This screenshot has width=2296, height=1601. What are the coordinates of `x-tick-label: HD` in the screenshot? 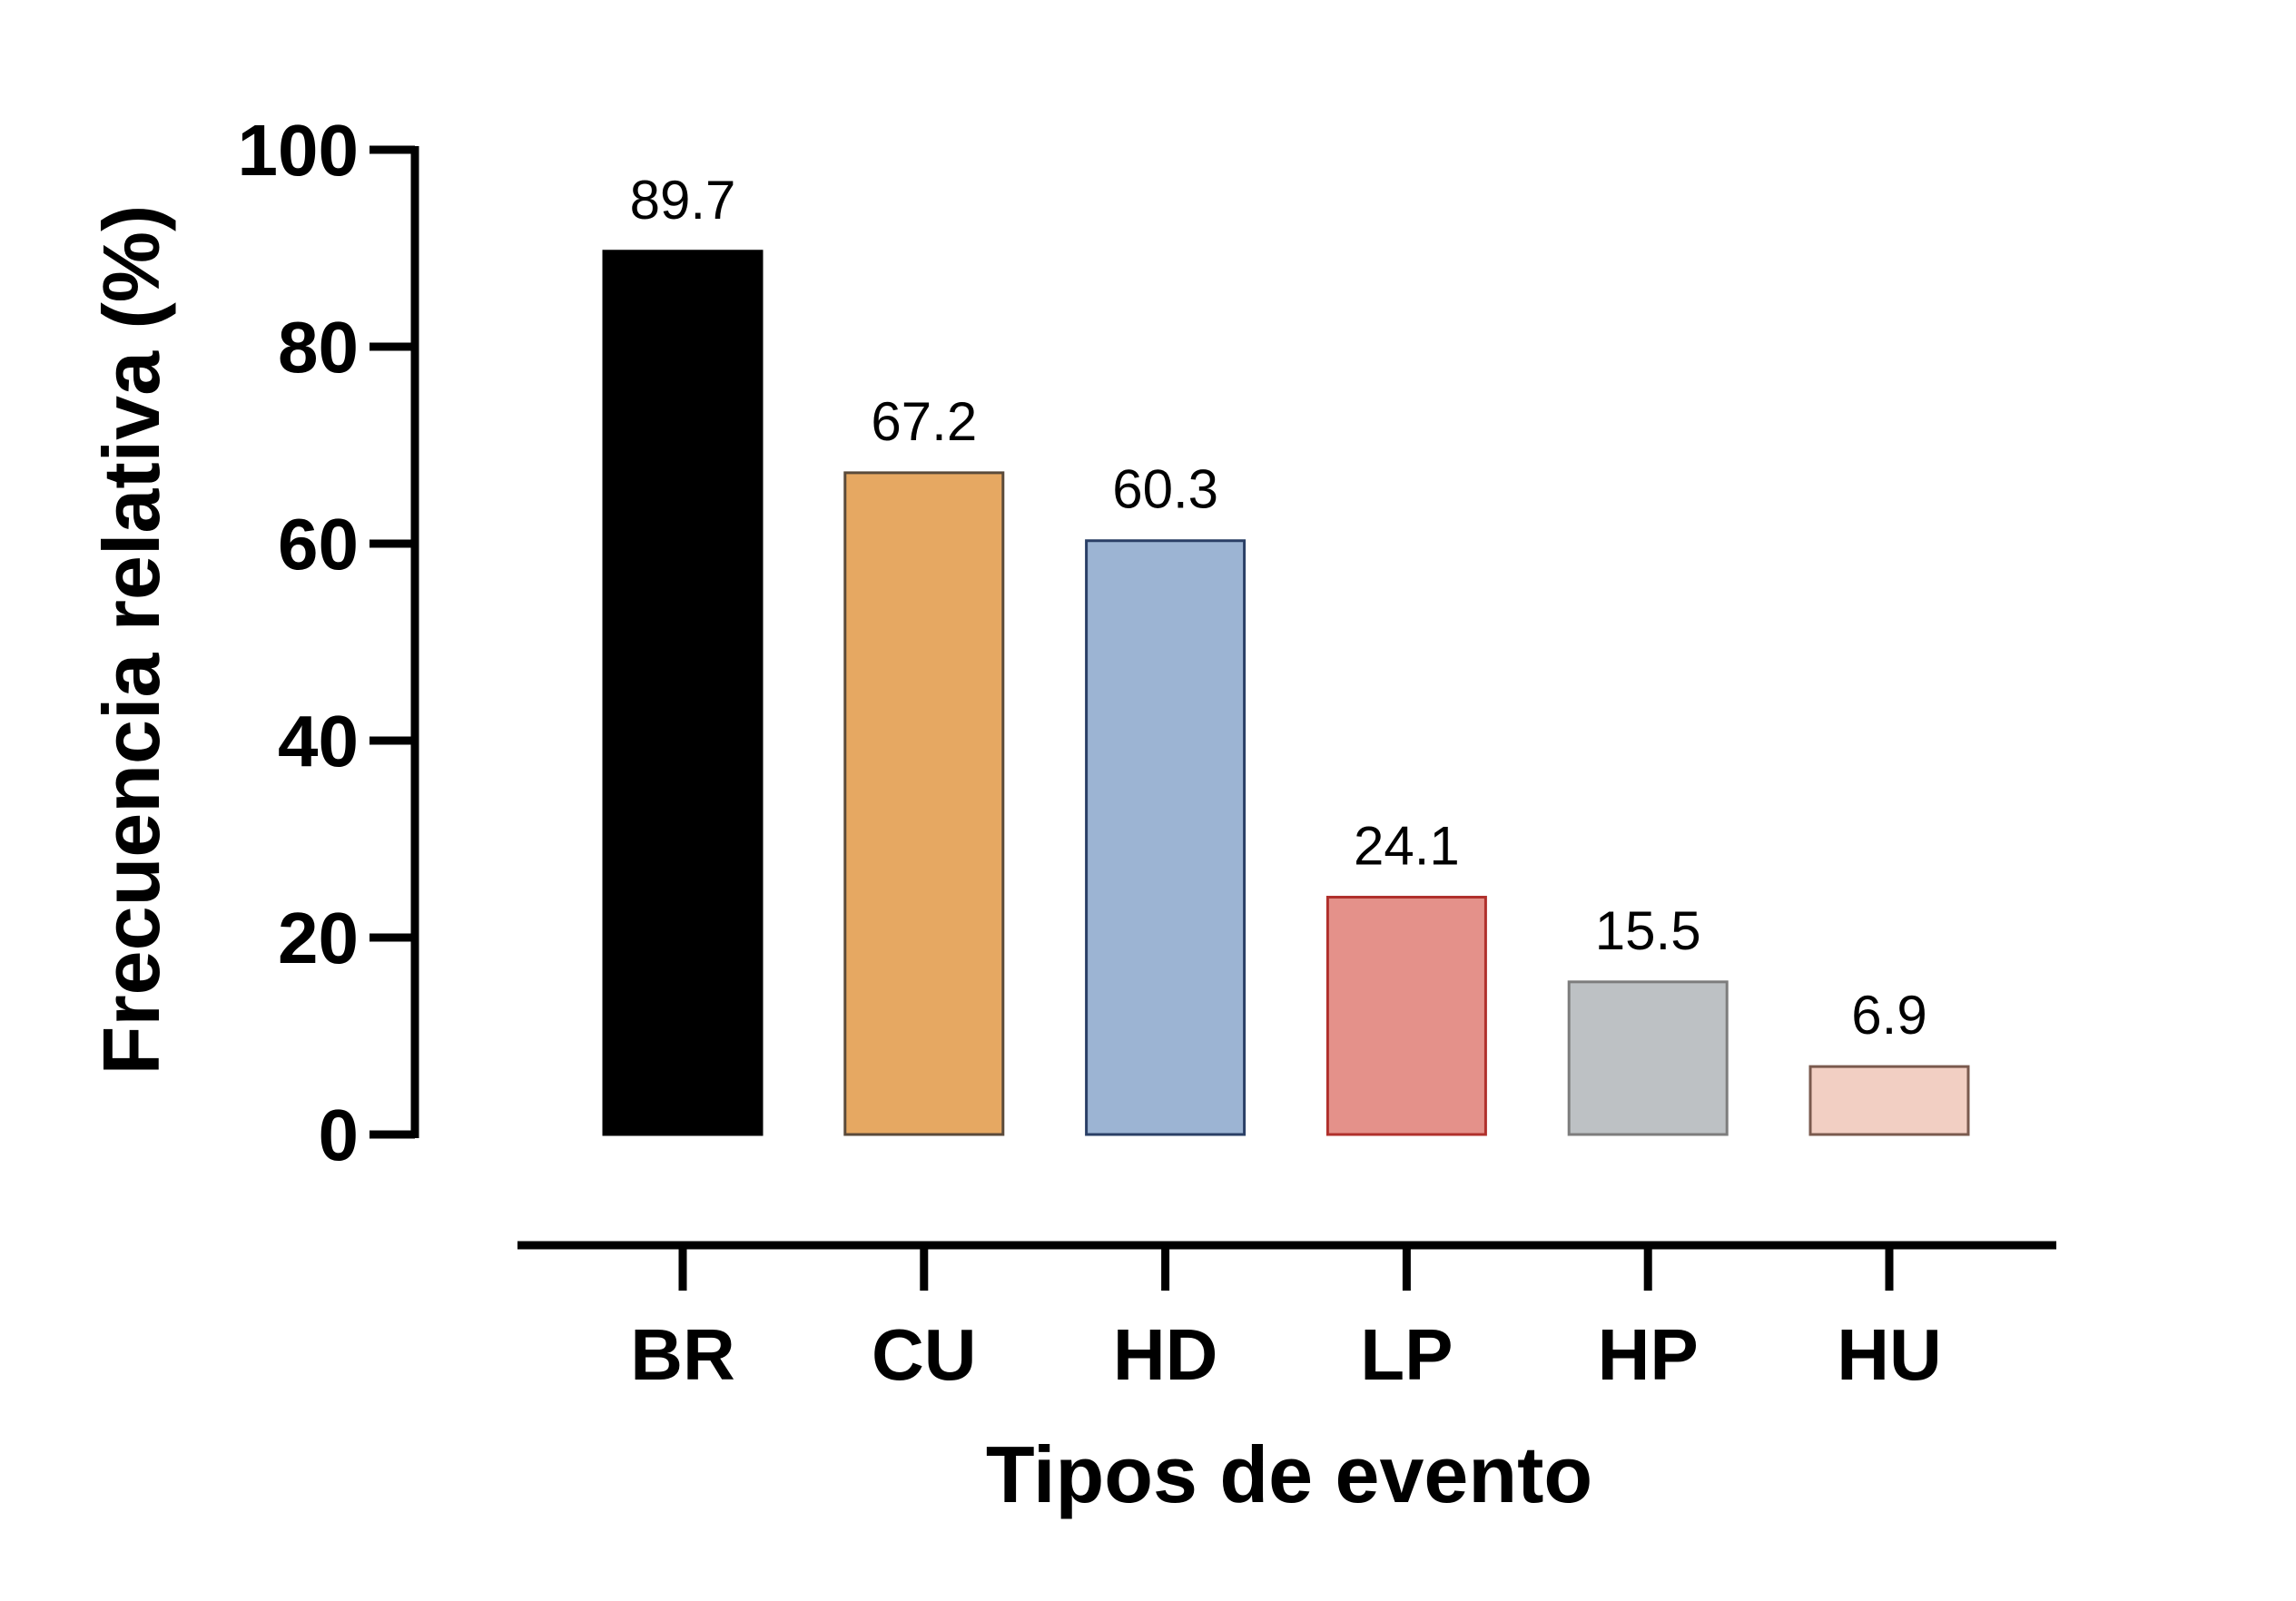 It's located at (1165, 1354).